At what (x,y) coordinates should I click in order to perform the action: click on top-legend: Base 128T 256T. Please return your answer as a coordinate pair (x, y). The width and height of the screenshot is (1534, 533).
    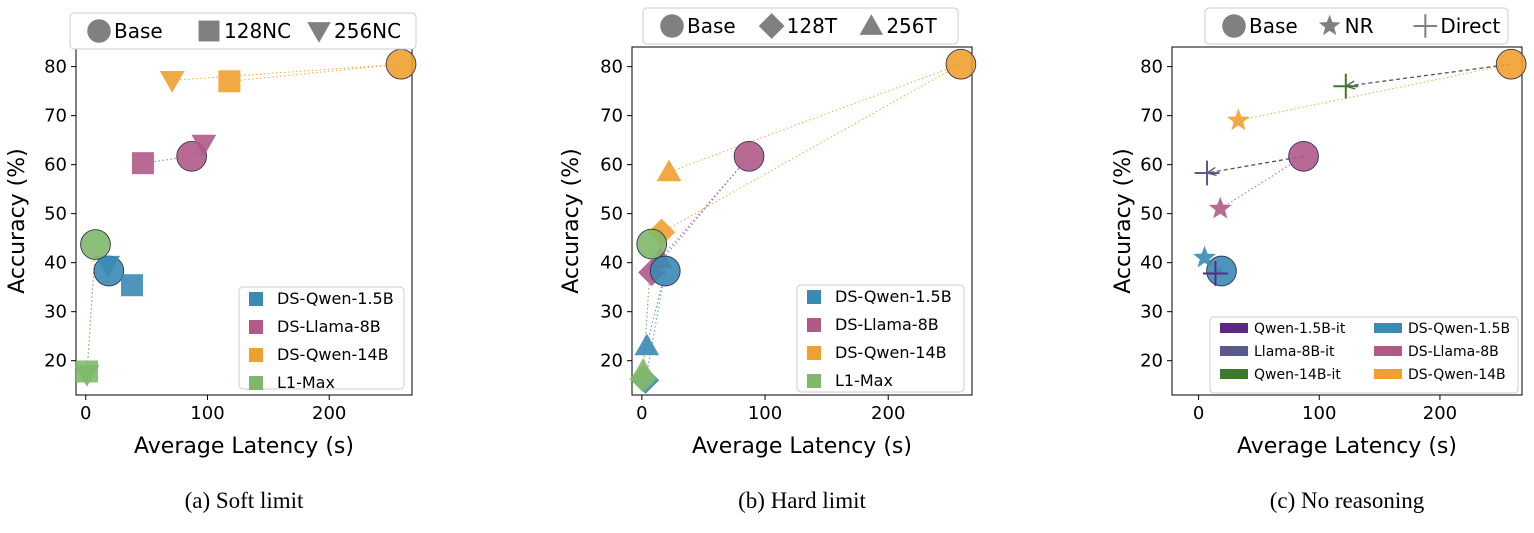
    Looking at the image, I should click on (800, 26).